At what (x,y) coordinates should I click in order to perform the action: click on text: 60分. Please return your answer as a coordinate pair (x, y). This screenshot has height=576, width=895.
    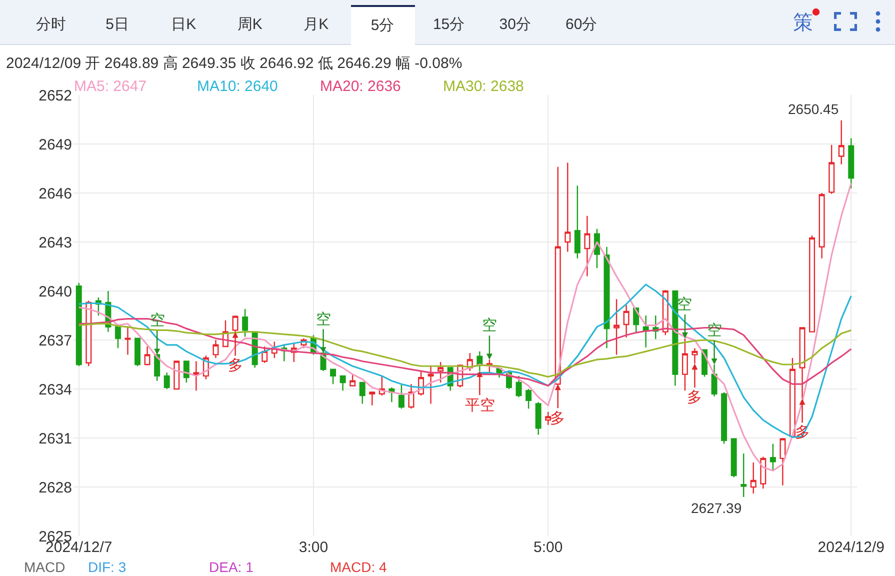
    Looking at the image, I should click on (582, 25).